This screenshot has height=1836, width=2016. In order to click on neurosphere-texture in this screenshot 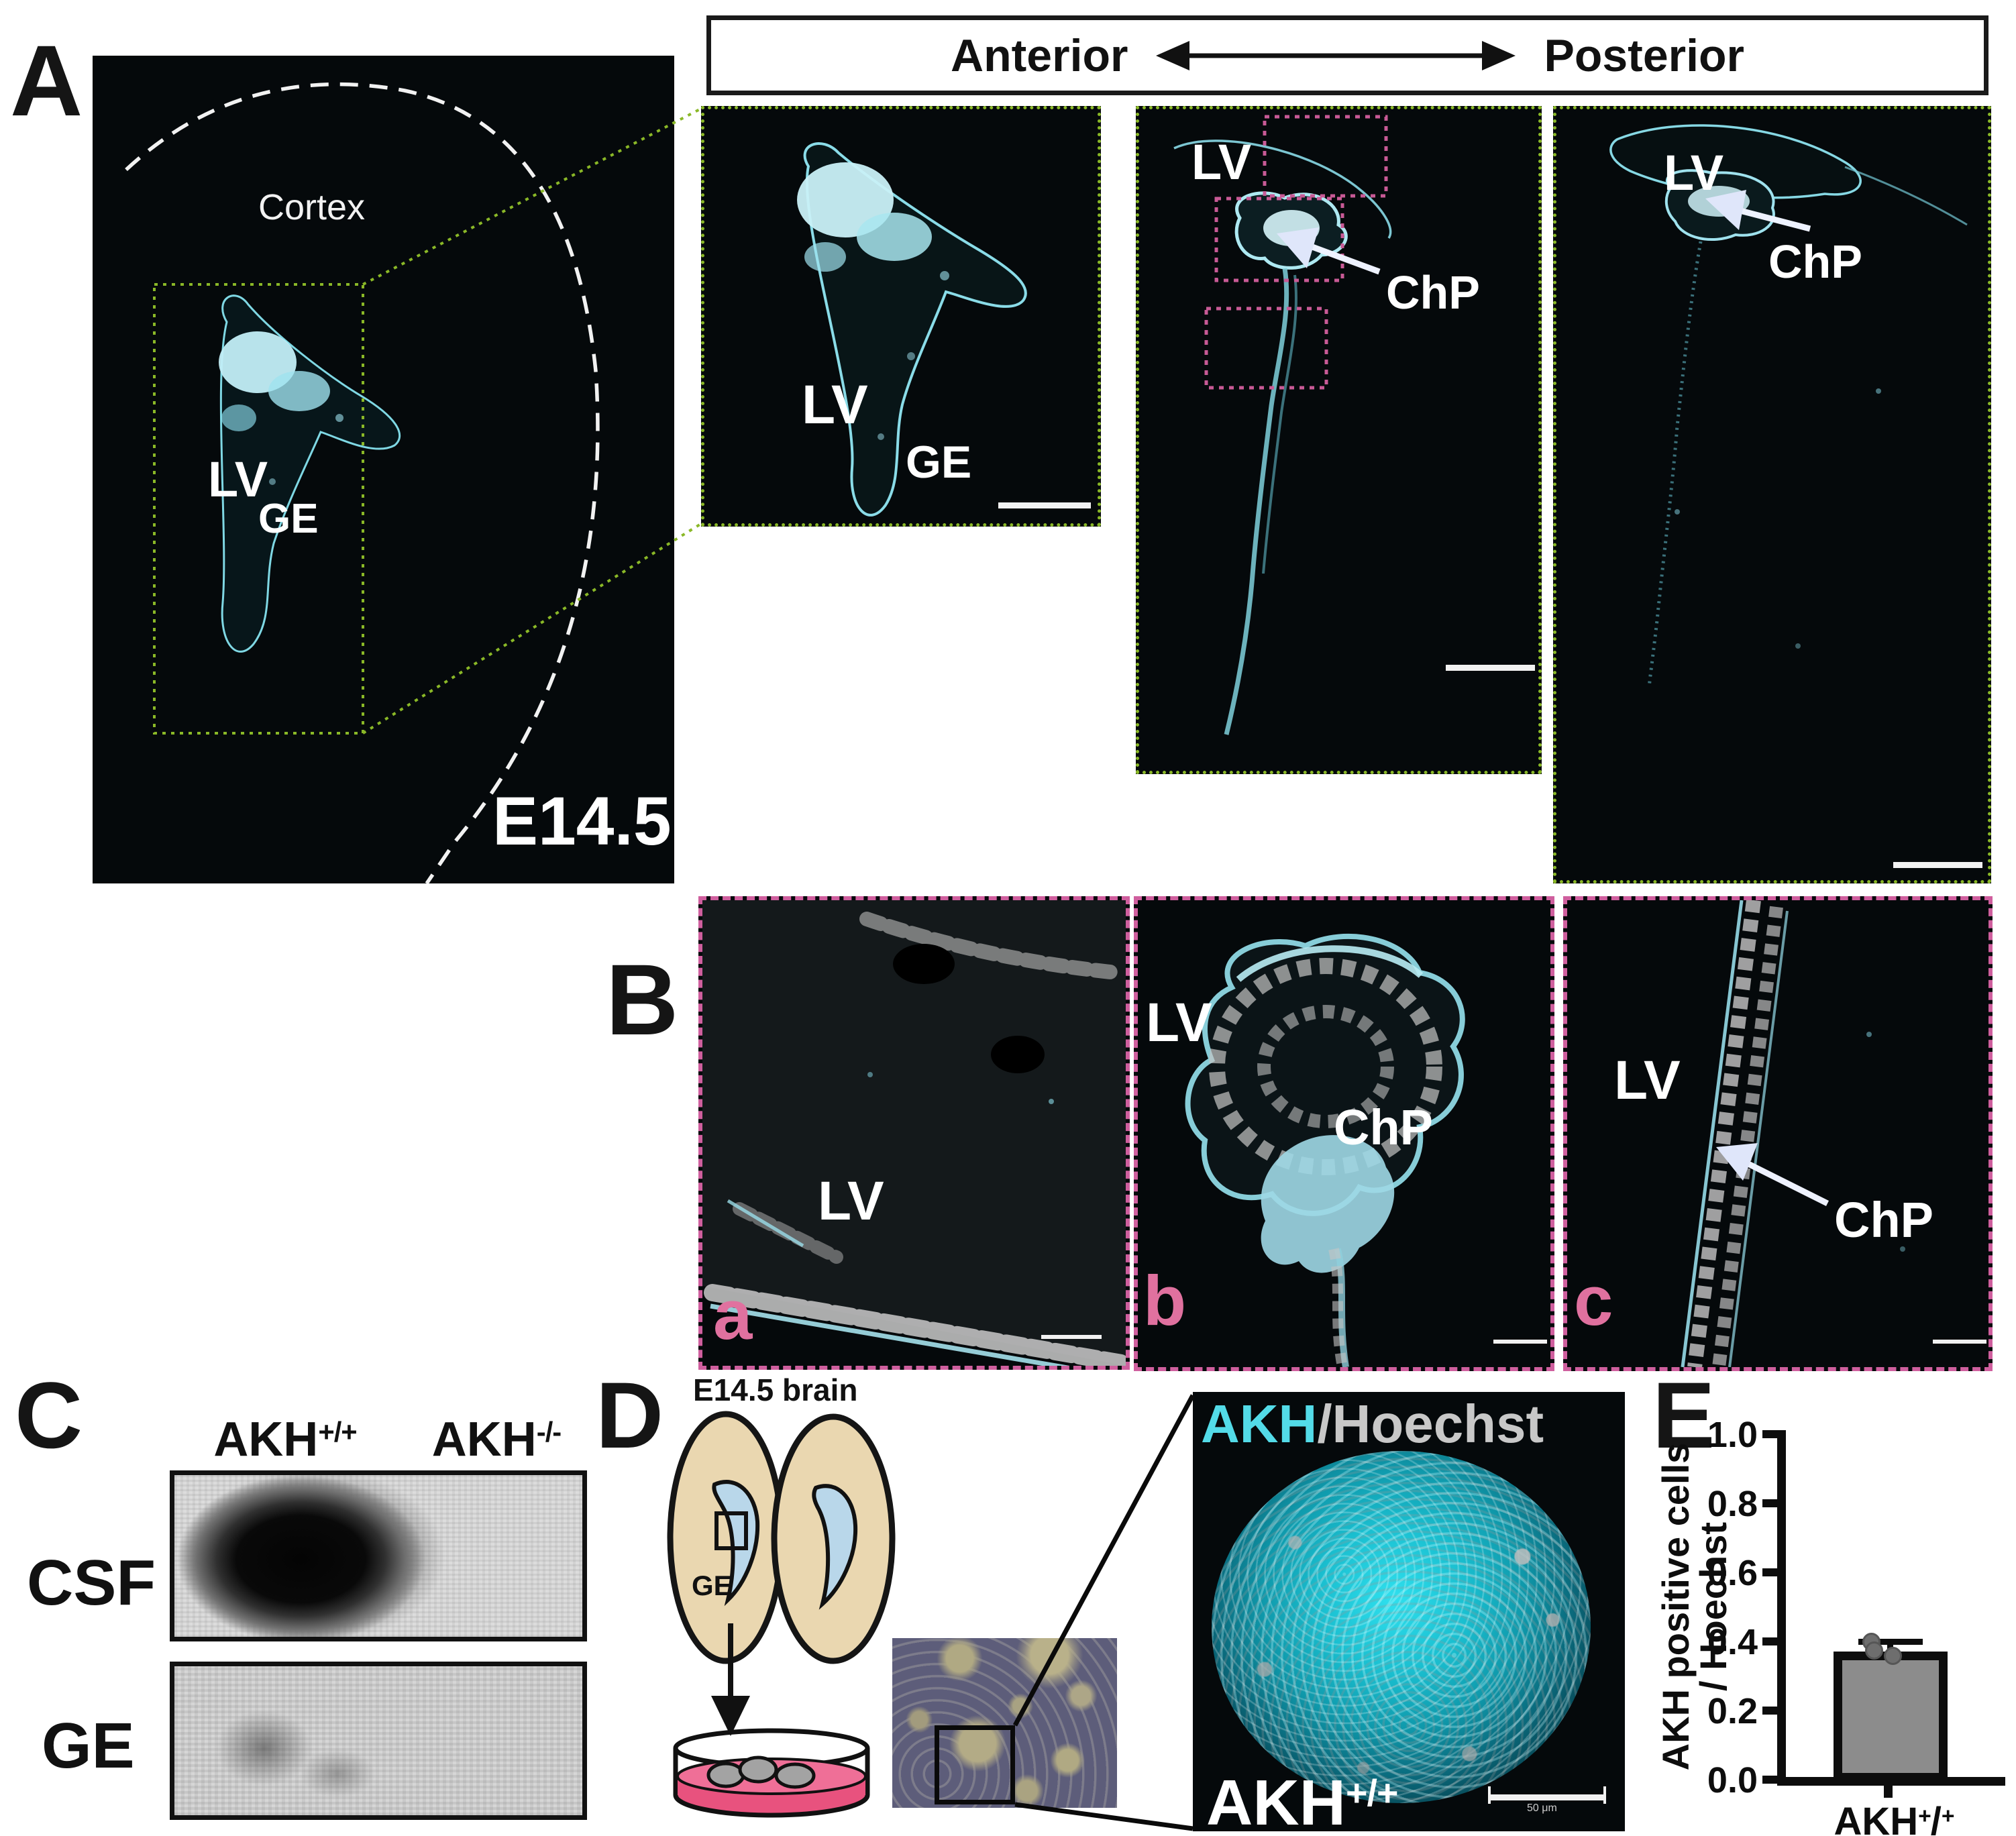, I will do `click(1401, 1627)`.